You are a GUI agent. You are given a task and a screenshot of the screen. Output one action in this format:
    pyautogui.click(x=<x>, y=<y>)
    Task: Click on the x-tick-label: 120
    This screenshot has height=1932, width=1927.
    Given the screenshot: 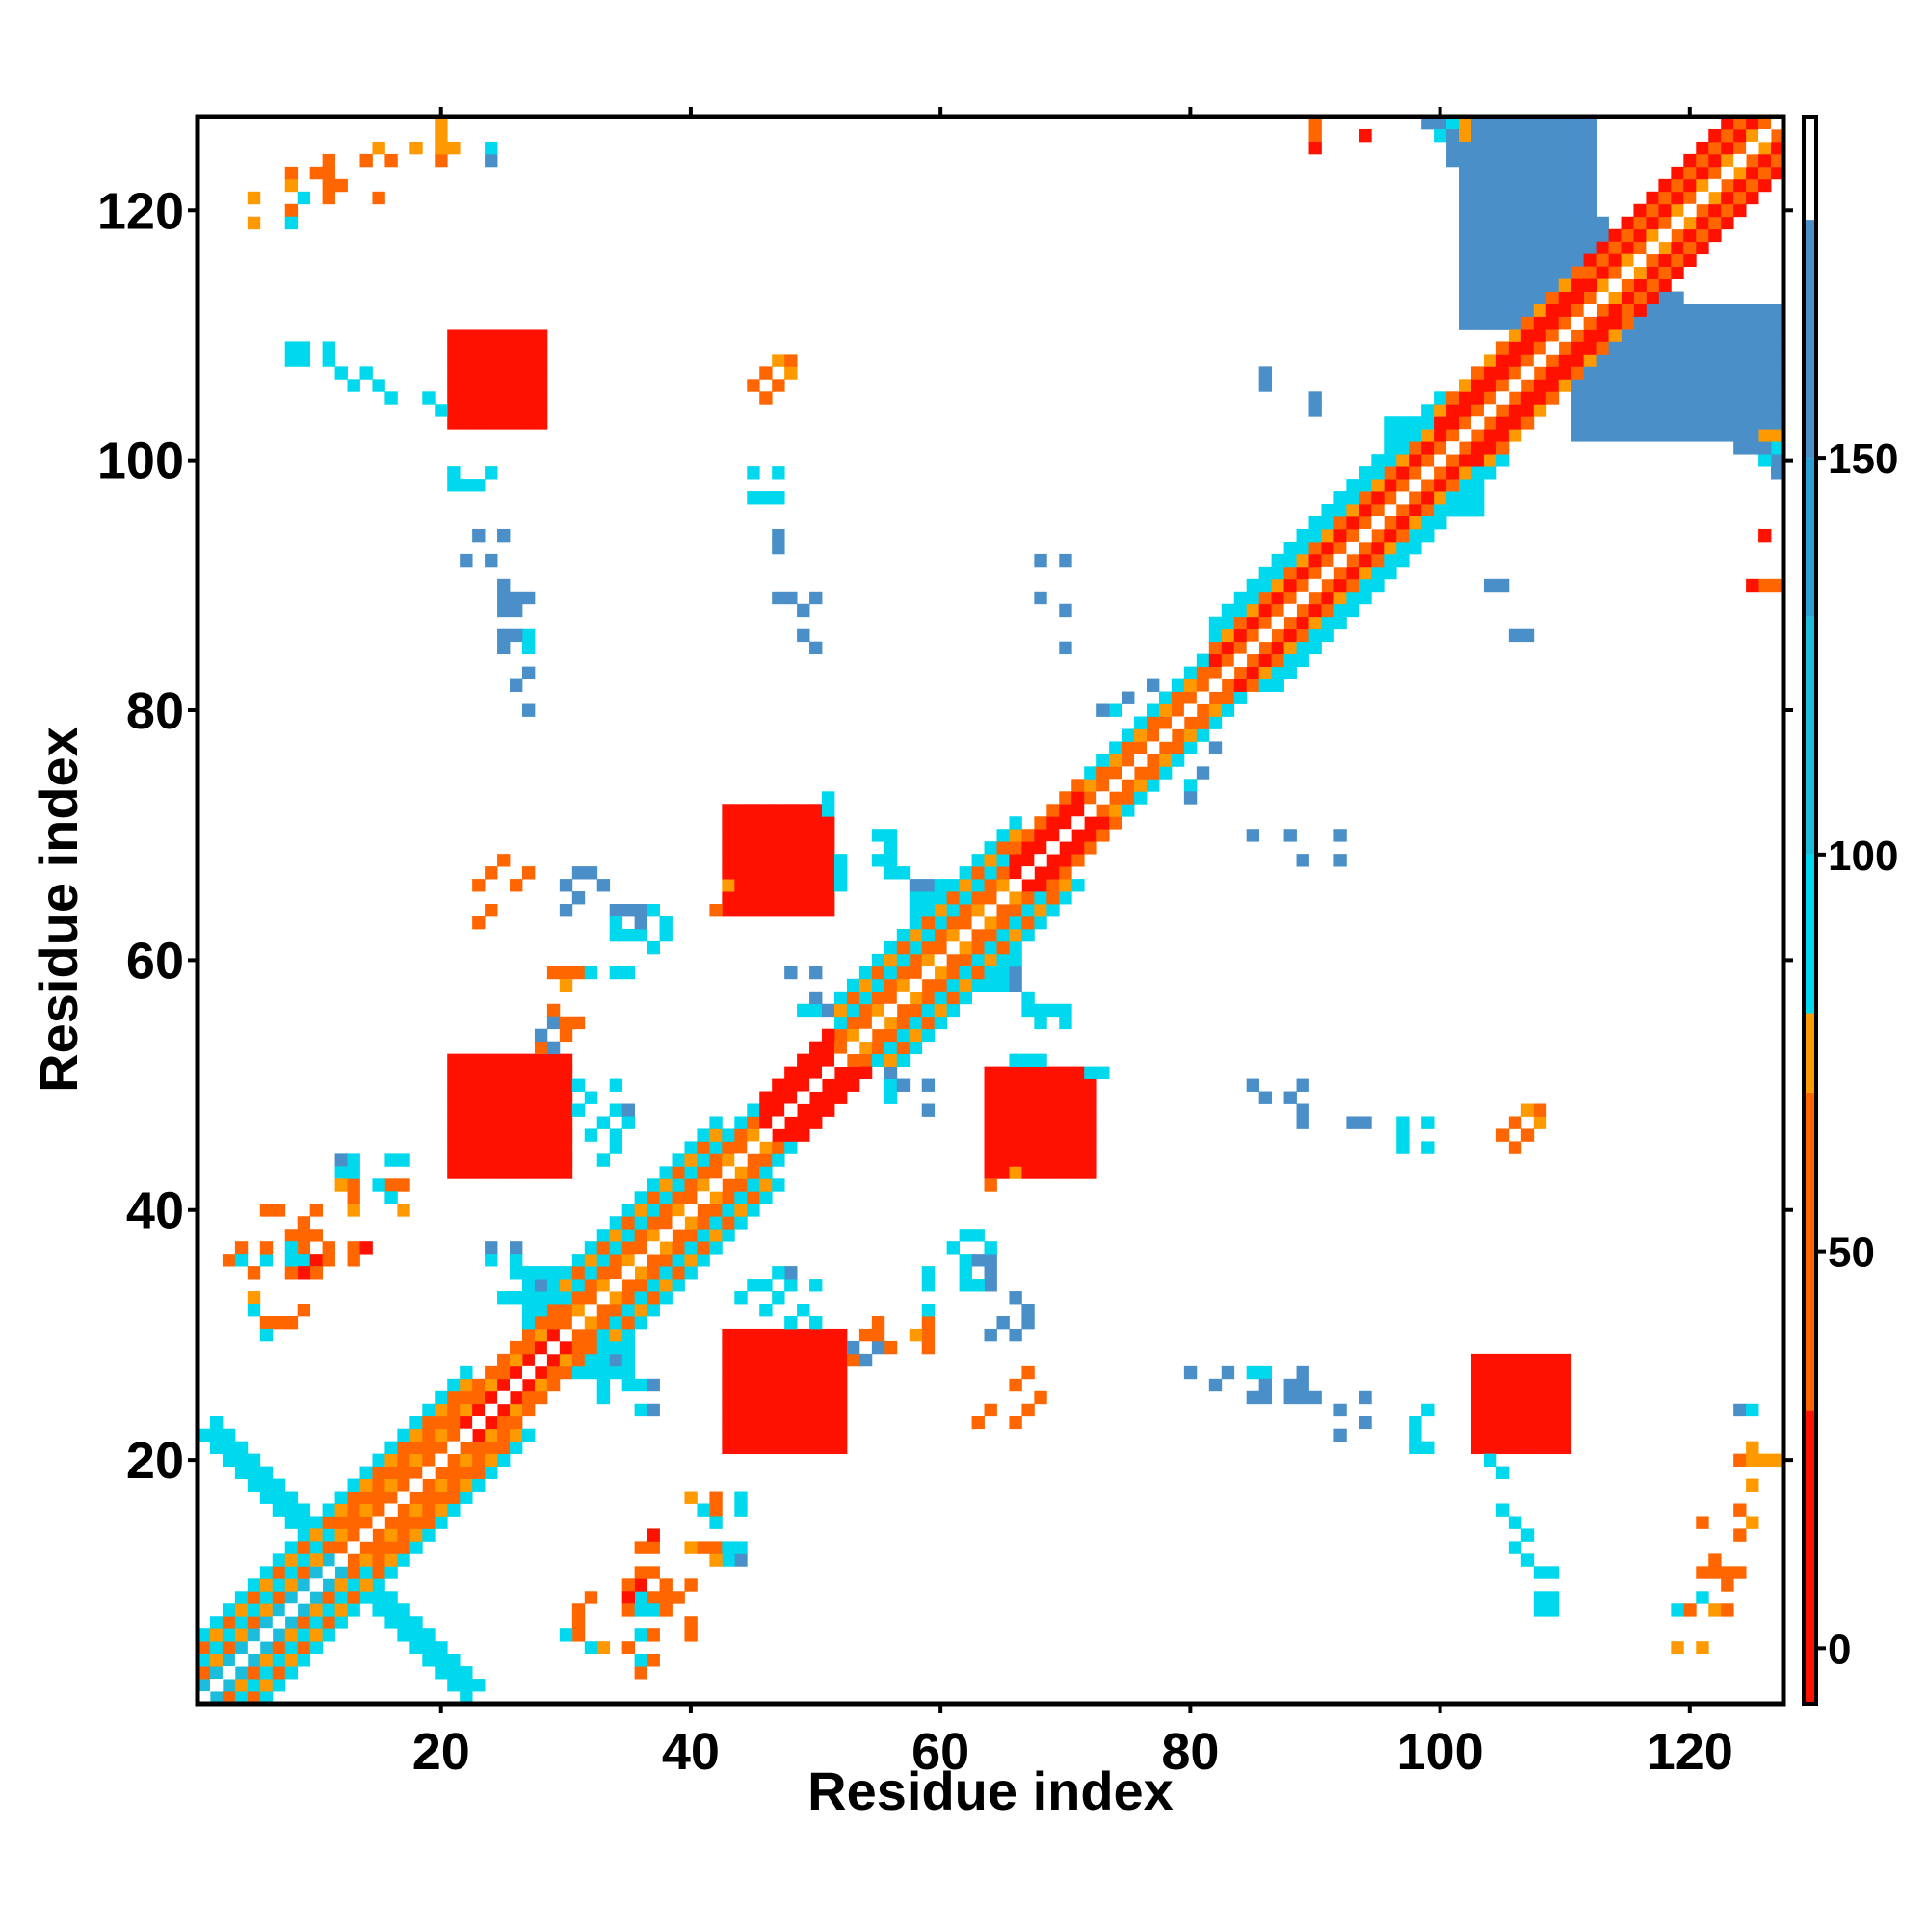 What is the action you would take?
    pyautogui.click(x=1690, y=1752)
    